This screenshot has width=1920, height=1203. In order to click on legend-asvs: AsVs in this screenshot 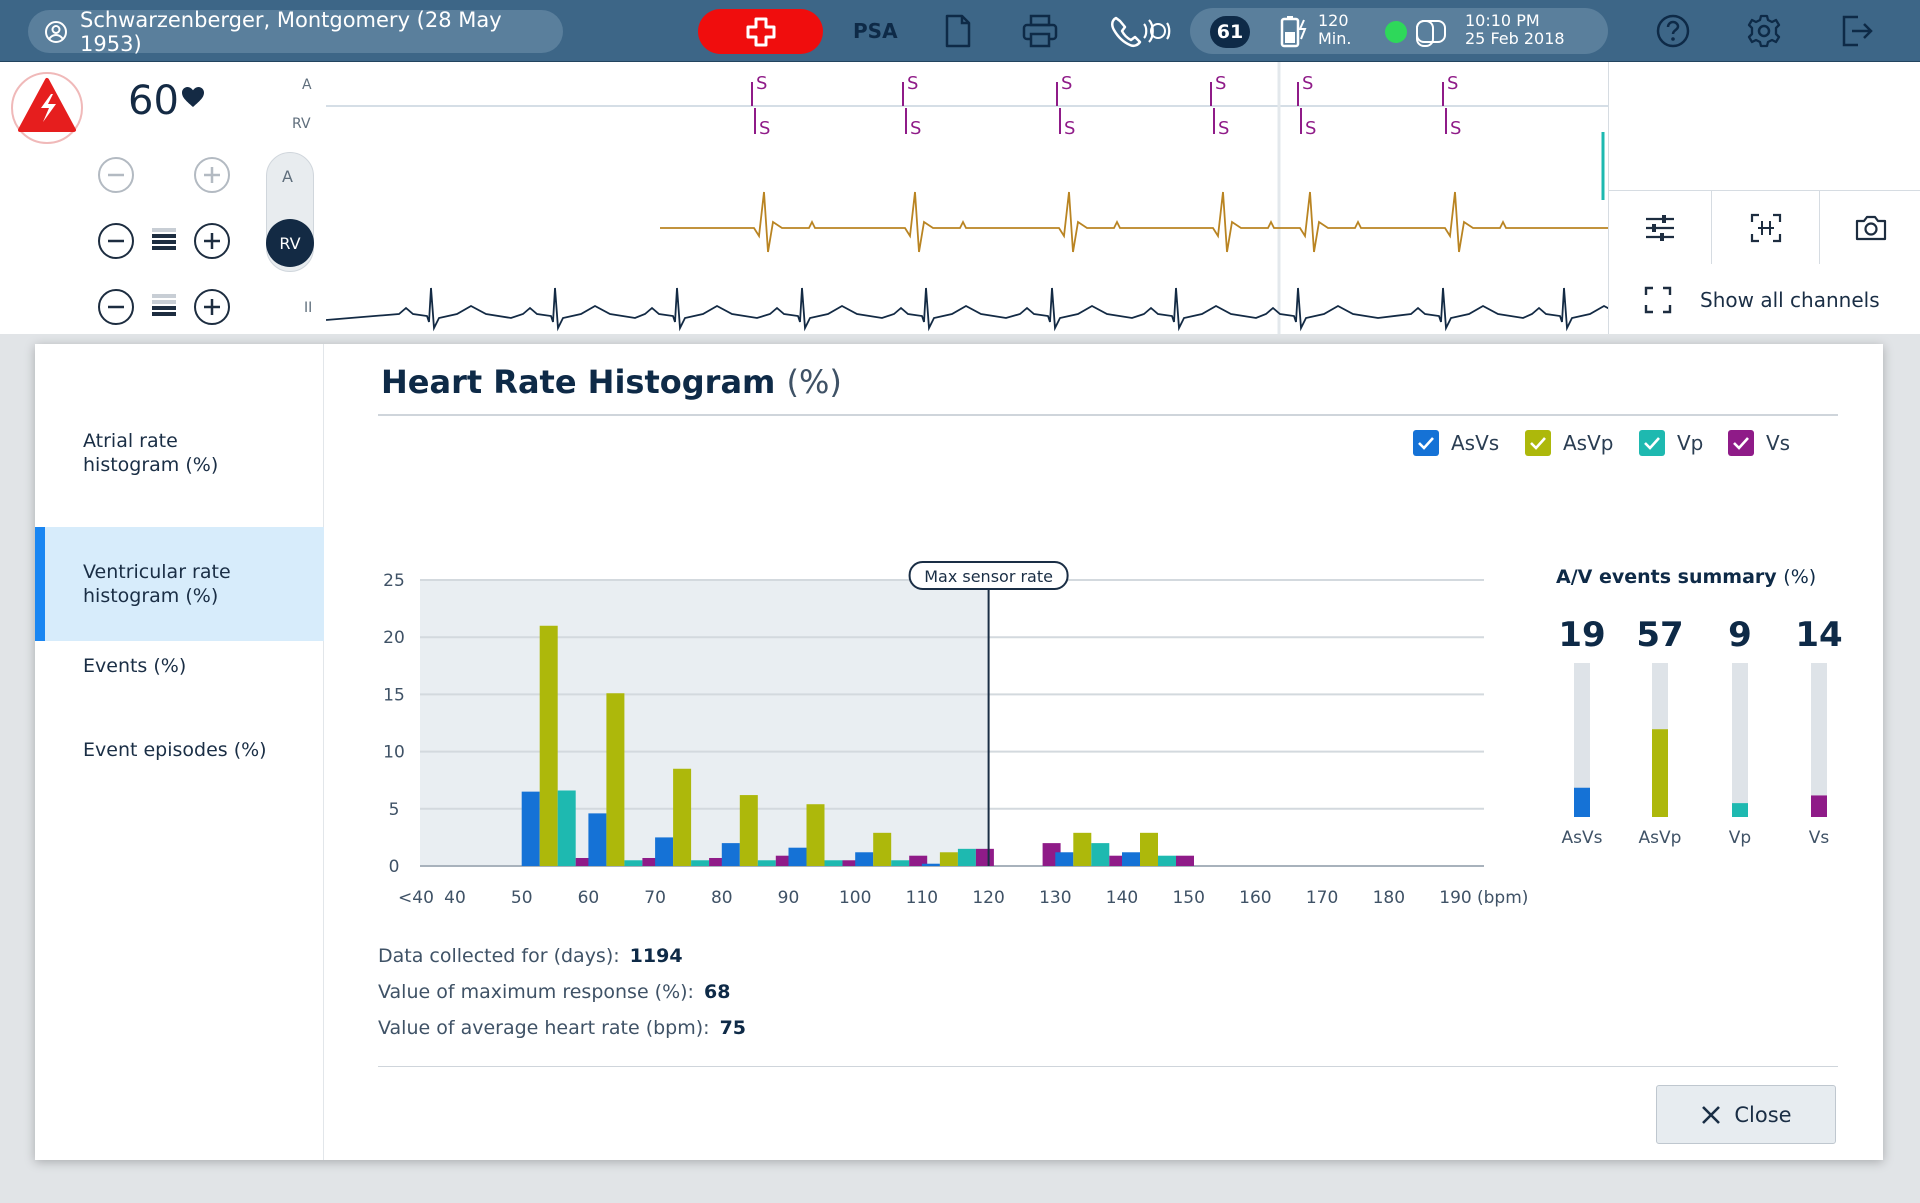, I will do `click(1456, 443)`.